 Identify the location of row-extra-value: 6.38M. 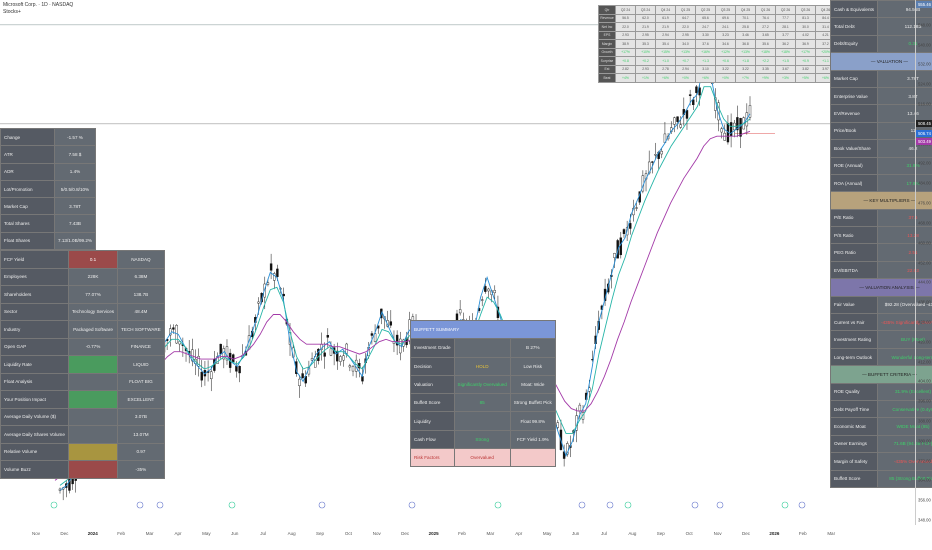
(141, 276).